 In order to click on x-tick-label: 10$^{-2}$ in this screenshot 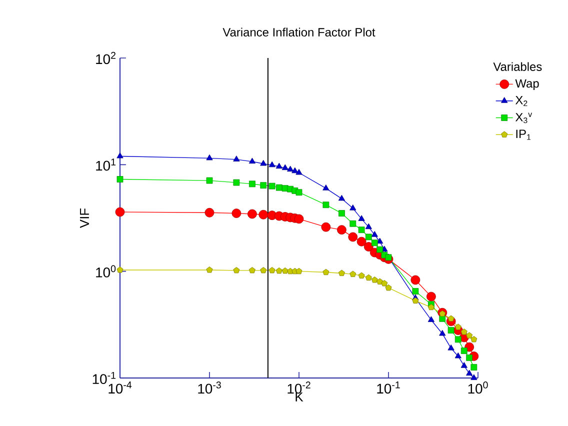, I will do `click(299, 388)`.